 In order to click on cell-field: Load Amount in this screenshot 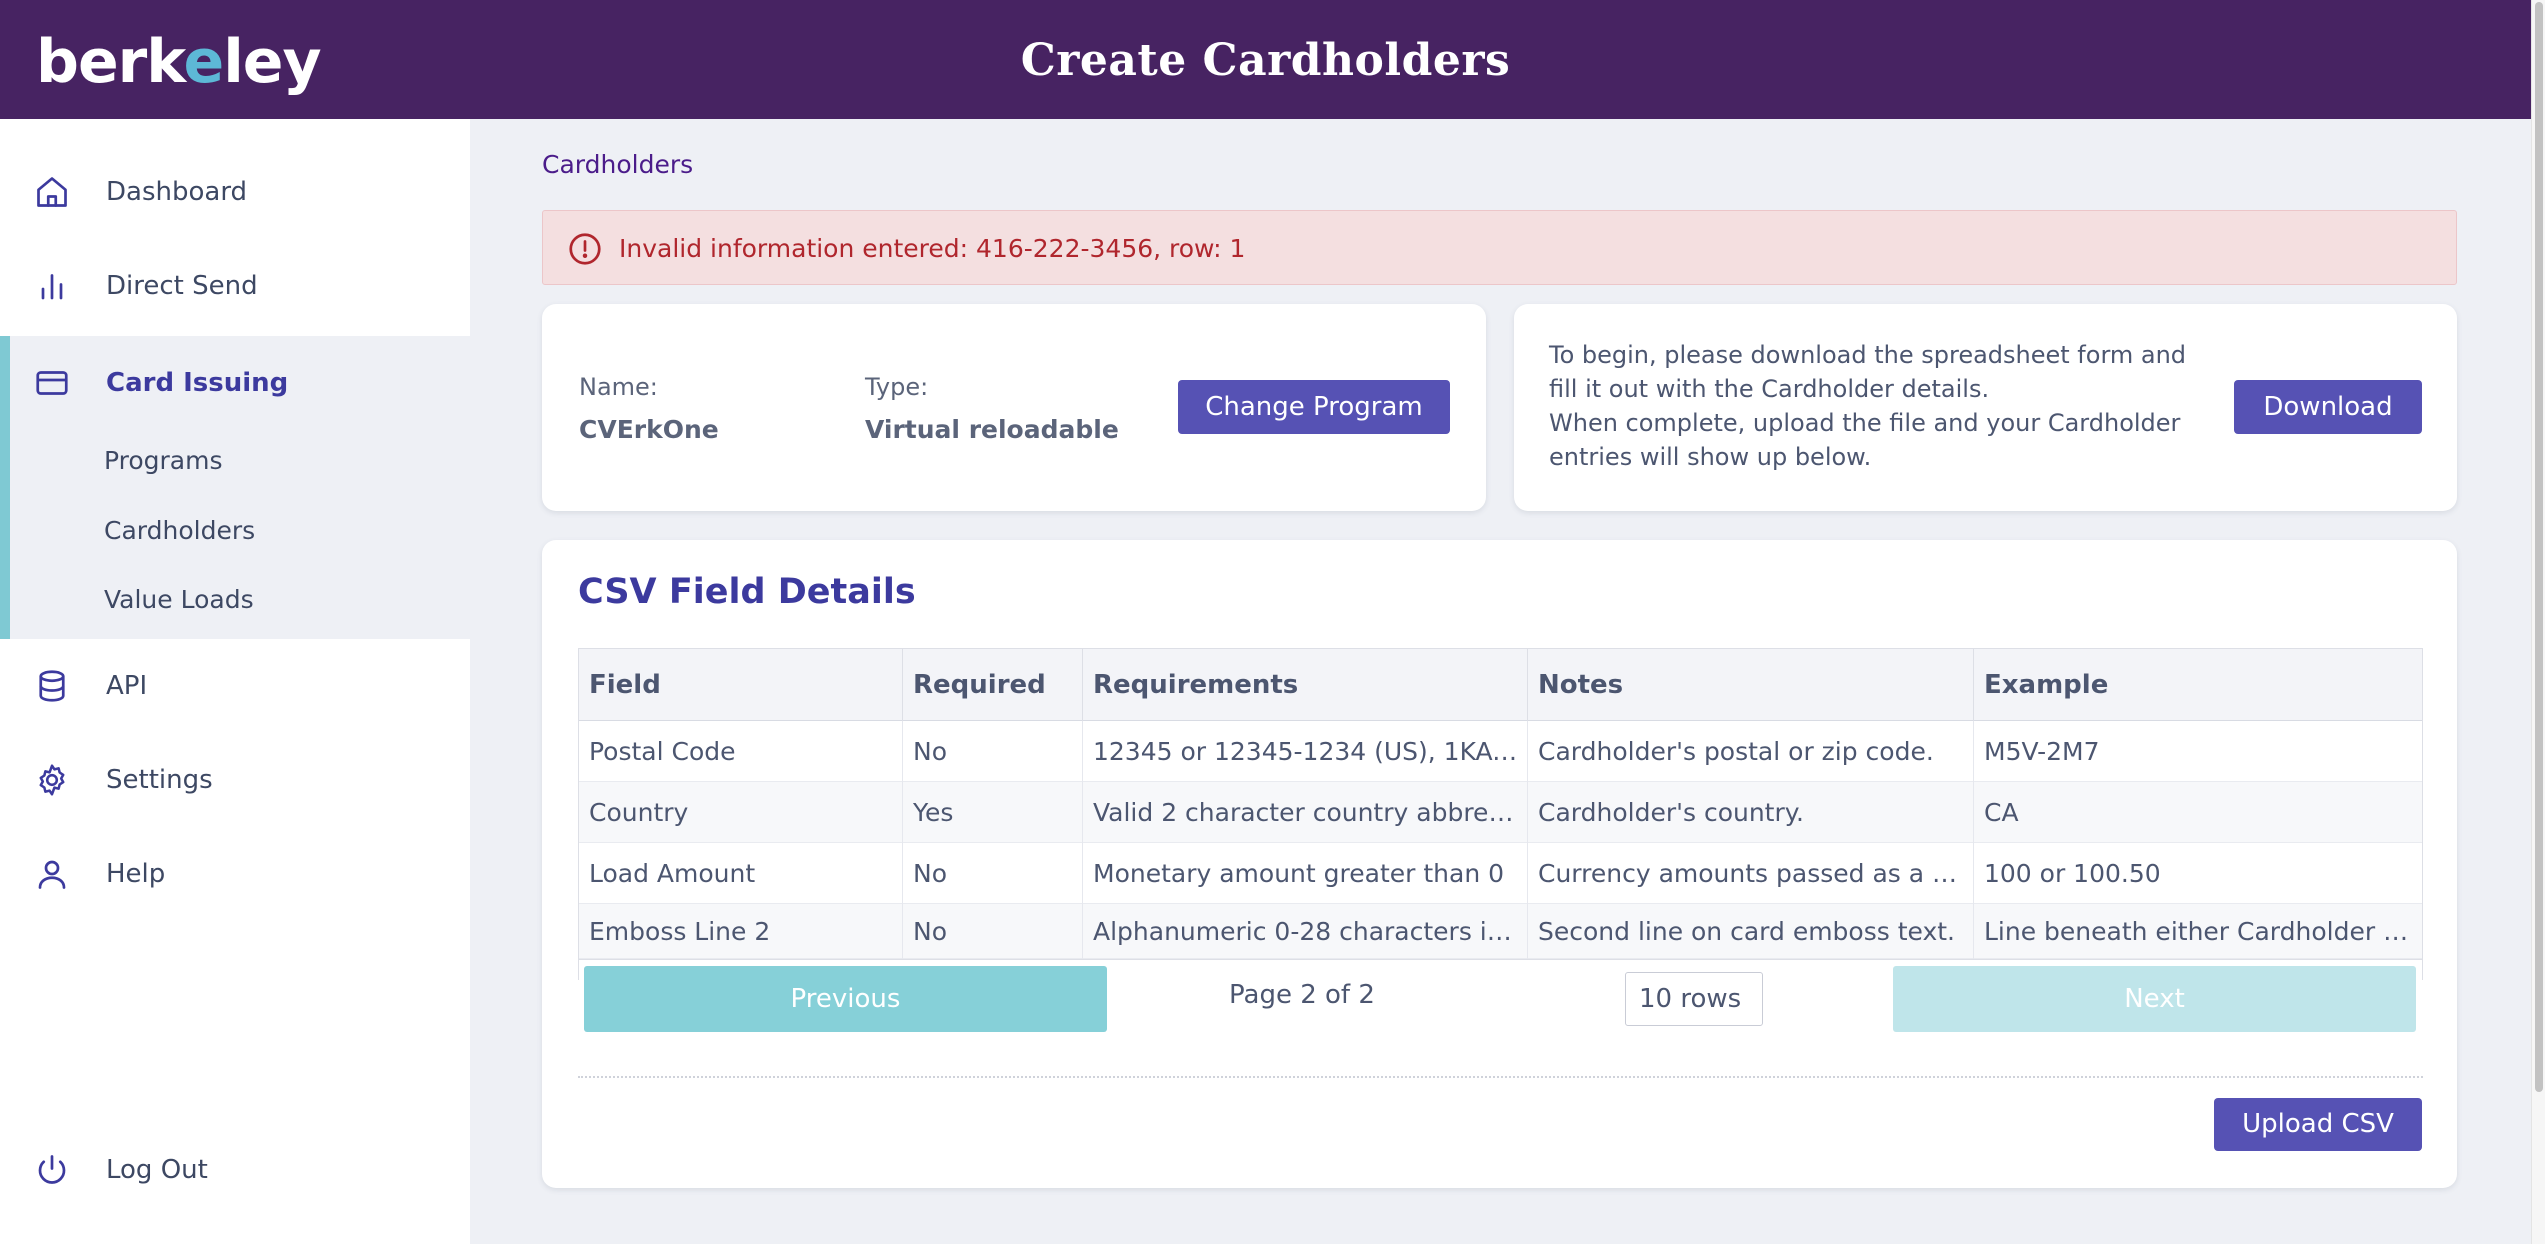, I will do `click(741, 873)`.